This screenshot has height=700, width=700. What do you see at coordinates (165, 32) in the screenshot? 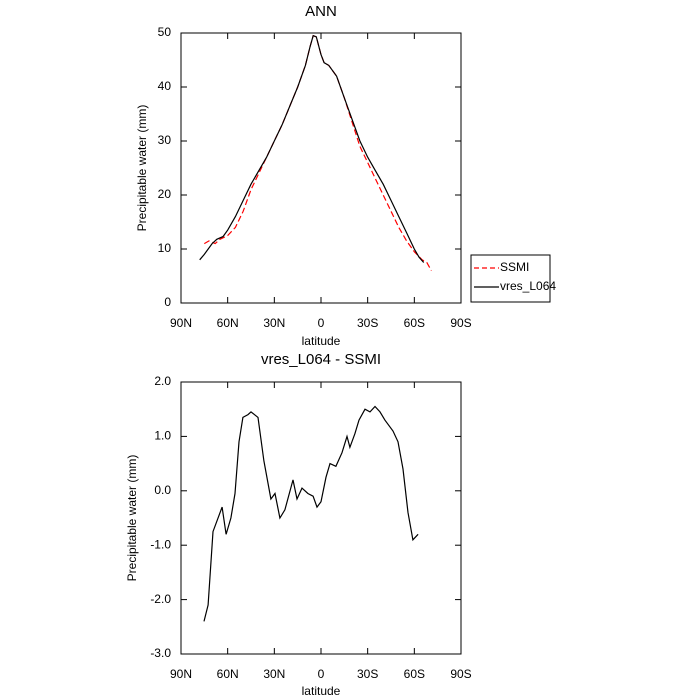
I see `y-tick-label: 50` at bounding box center [165, 32].